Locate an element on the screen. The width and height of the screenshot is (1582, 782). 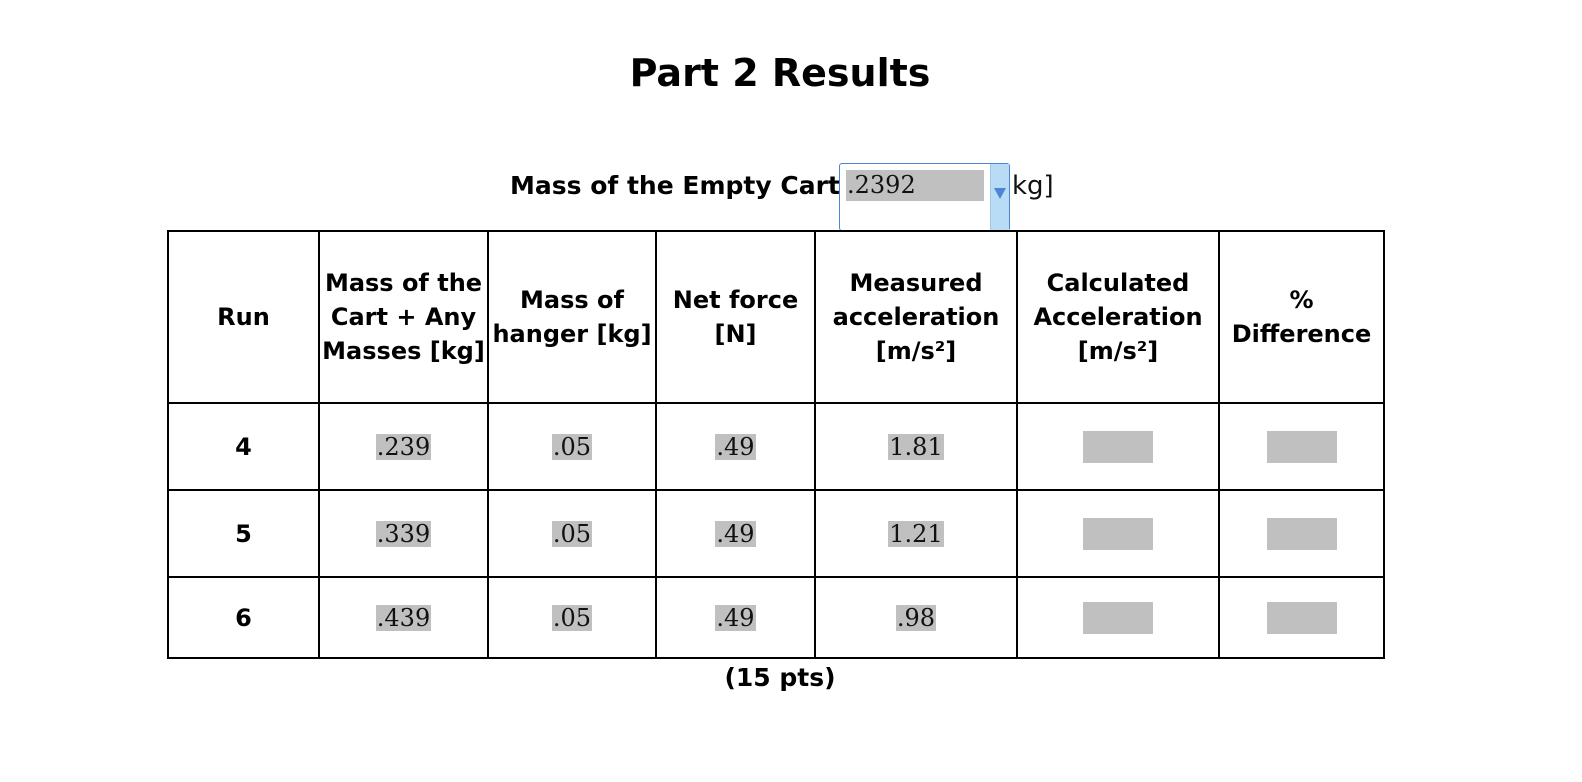
measured-acceleration-field: 1.21 is located at coordinates (916, 533).